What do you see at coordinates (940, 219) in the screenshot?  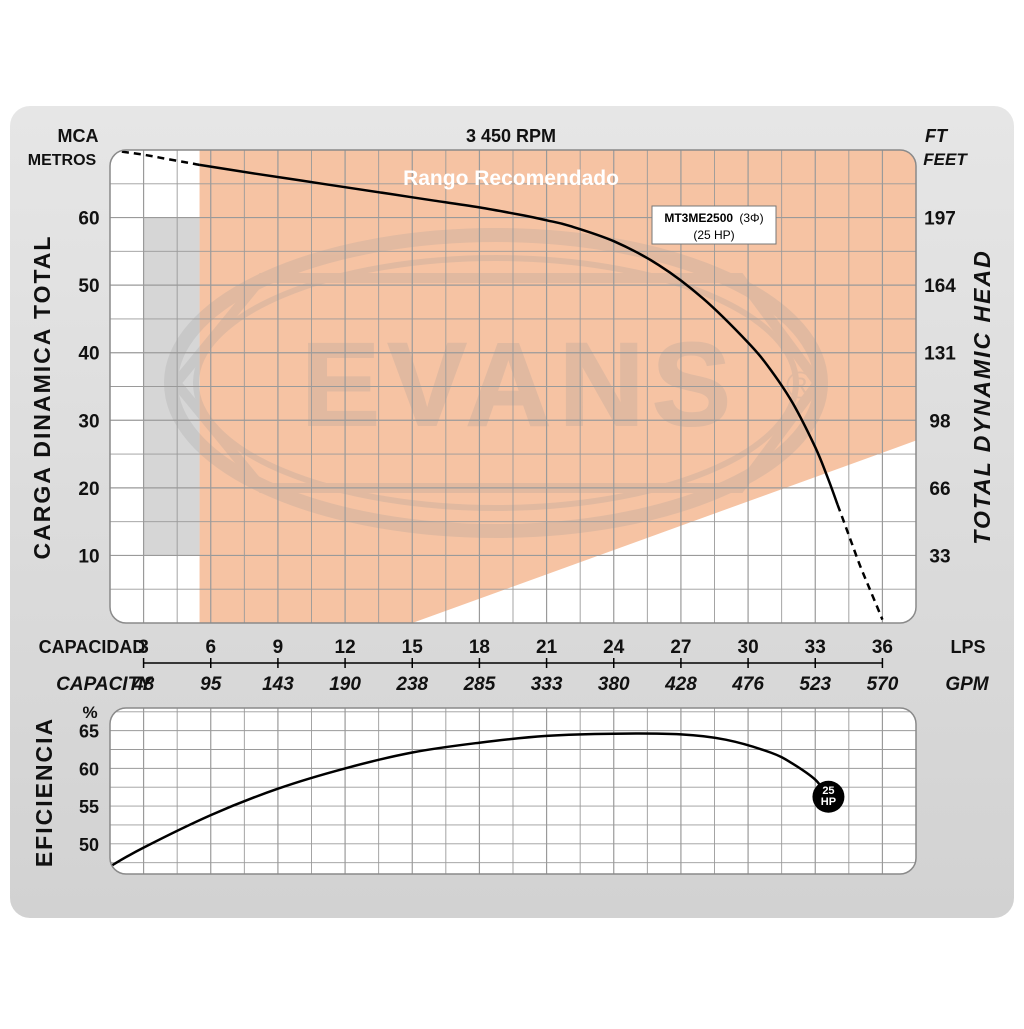 I see `y-tick-right: 197` at bounding box center [940, 219].